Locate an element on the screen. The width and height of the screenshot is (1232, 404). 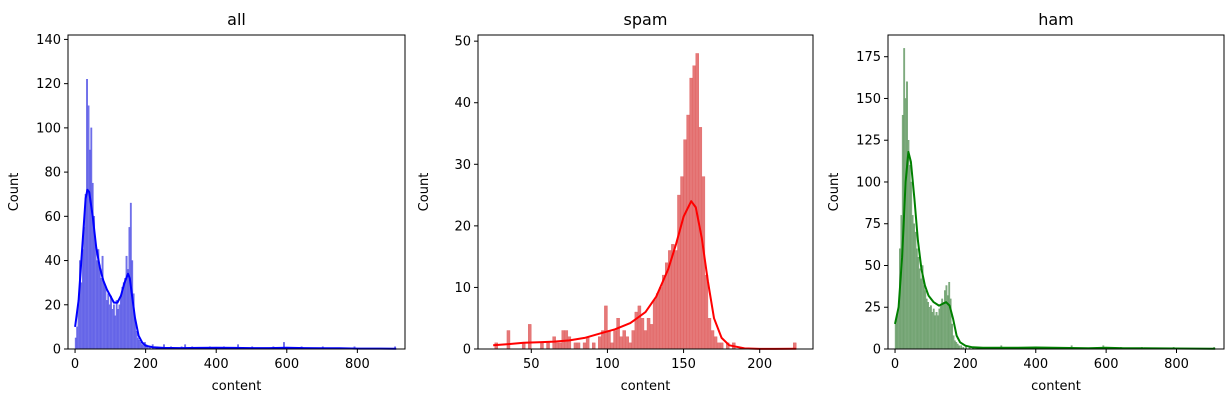
spam-xtick-label-50: 50 is located at coordinates (531, 364).